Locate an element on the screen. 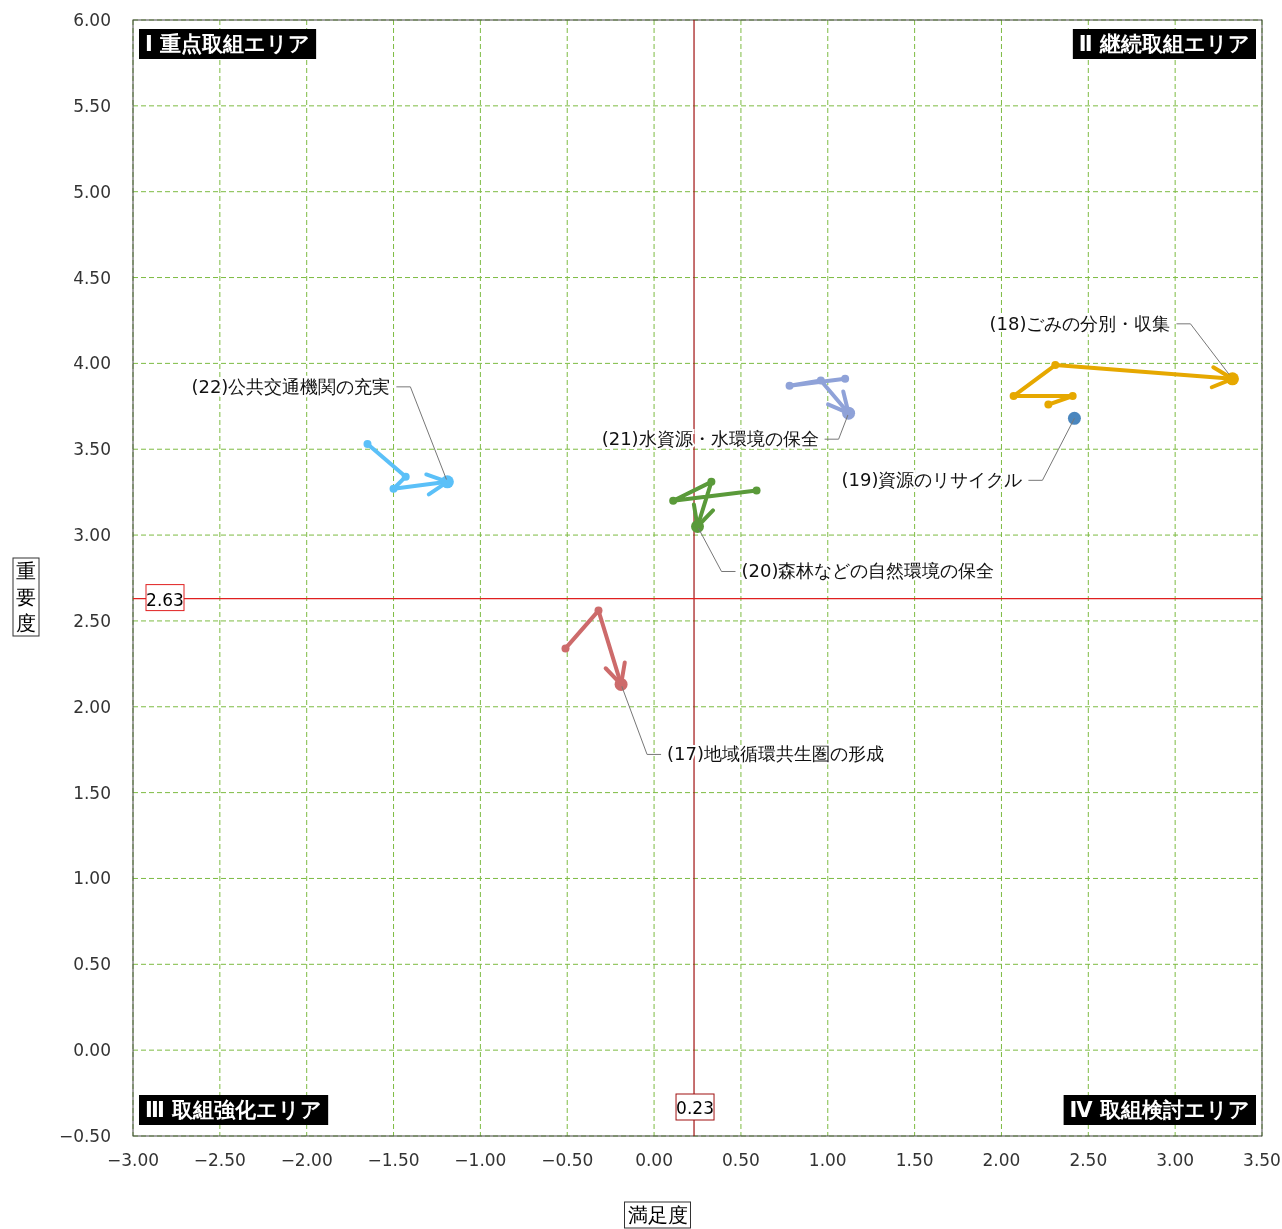 The image size is (1282, 1229). text: (18)ごみの分別・収集 is located at coordinates (1080, 323).